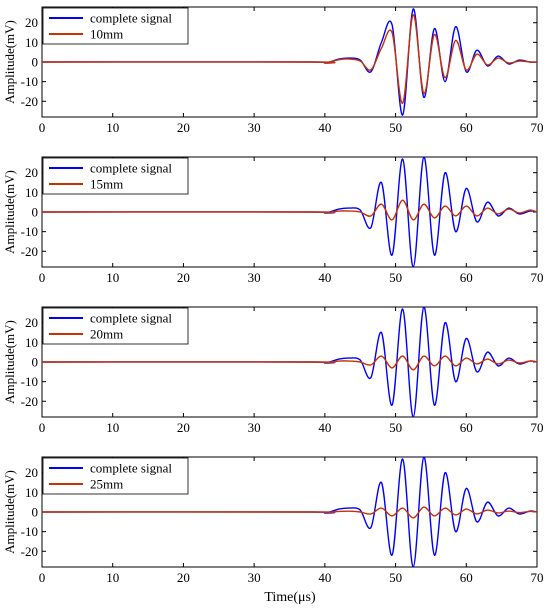 The width and height of the screenshot is (550, 610). I want to click on legend-label: 25mm, so click(106, 484).